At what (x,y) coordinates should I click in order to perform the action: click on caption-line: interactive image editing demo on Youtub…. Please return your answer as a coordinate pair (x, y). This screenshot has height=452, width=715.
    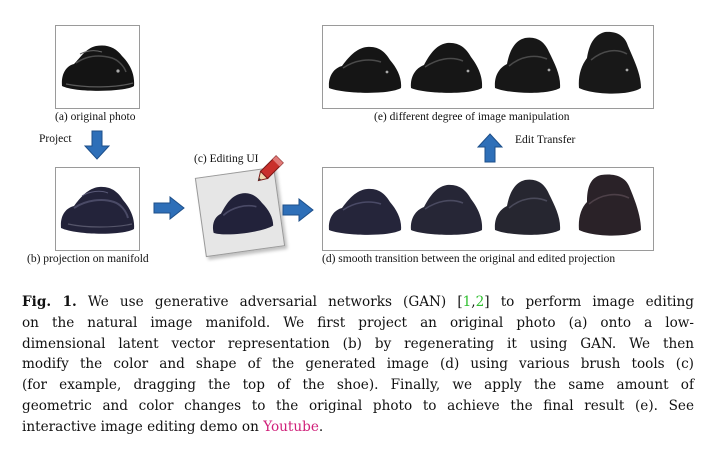
    Looking at the image, I should click on (358, 427).